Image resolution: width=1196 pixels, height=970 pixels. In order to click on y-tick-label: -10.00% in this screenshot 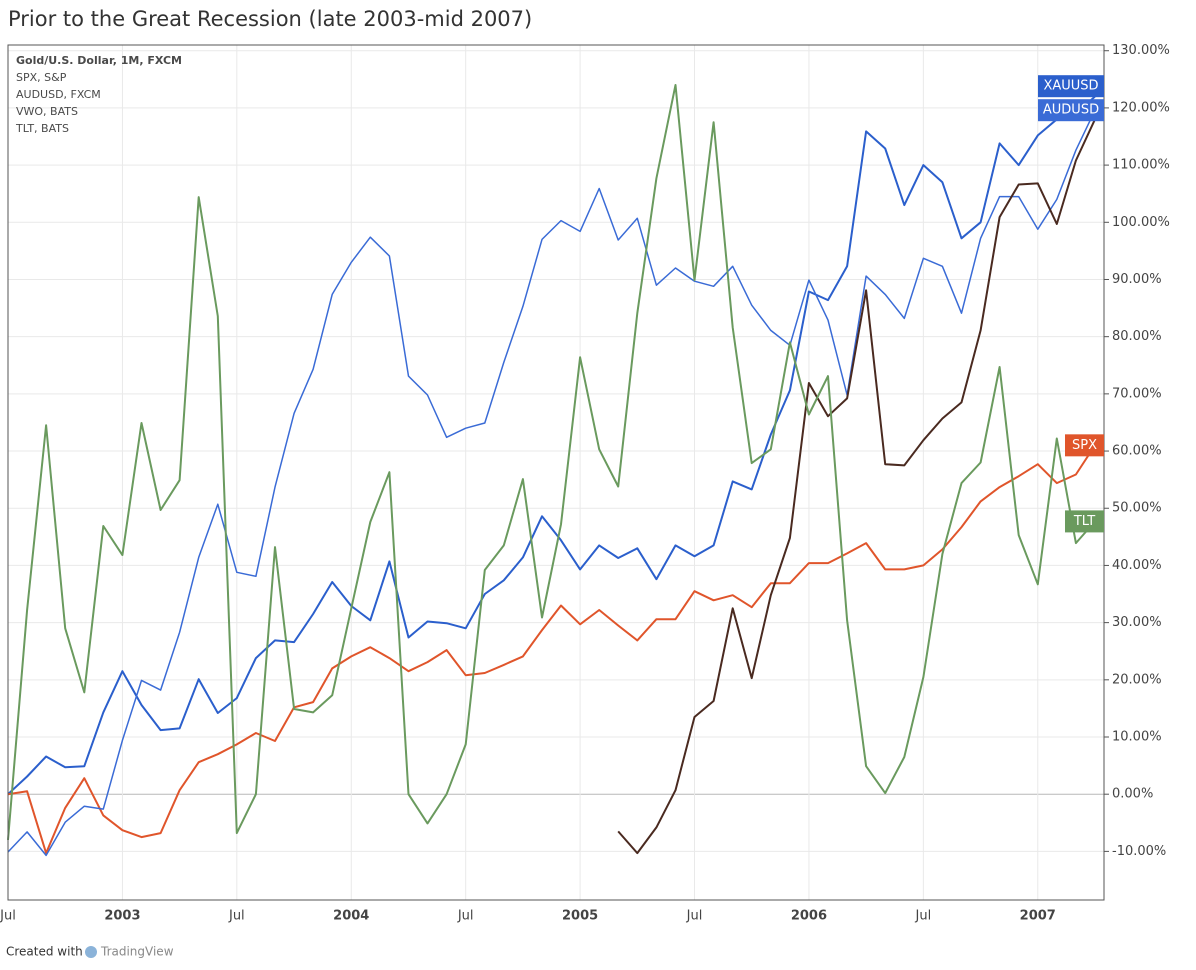, I will do `click(1139, 851)`.